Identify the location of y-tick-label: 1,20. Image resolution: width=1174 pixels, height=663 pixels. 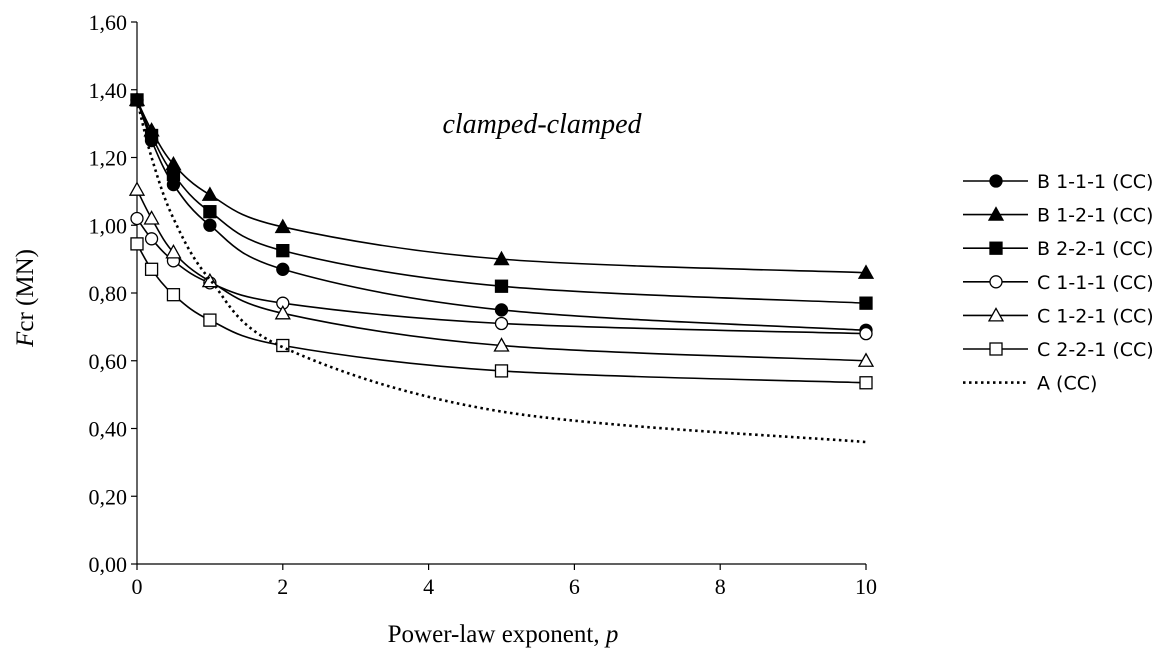
(108, 158).